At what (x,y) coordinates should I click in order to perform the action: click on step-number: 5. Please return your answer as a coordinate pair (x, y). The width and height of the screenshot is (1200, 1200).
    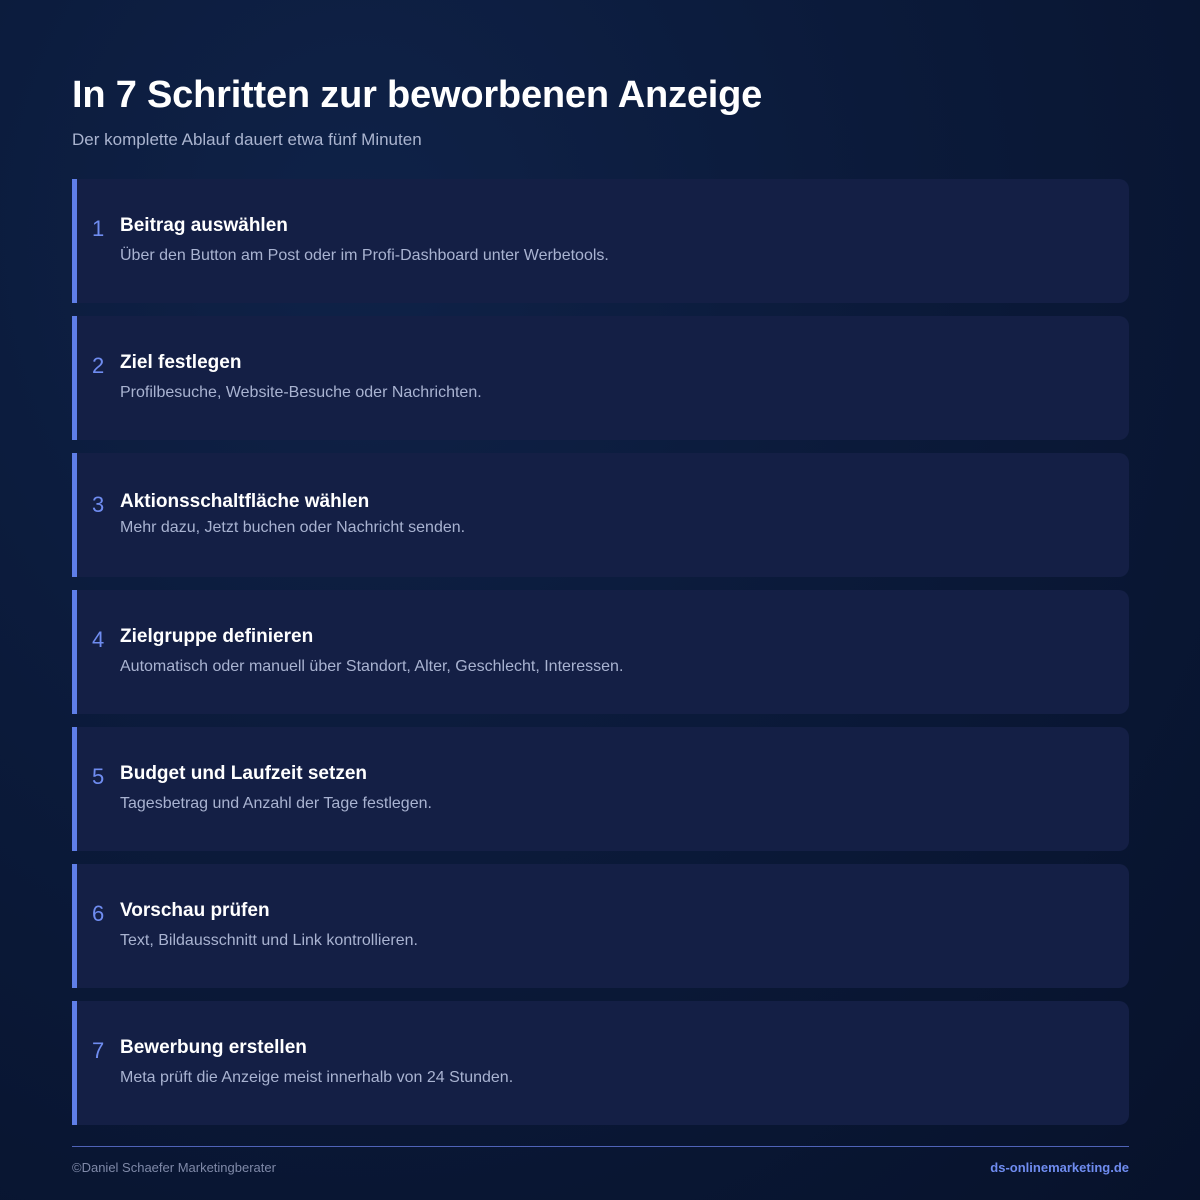
    Looking at the image, I should click on (98, 776).